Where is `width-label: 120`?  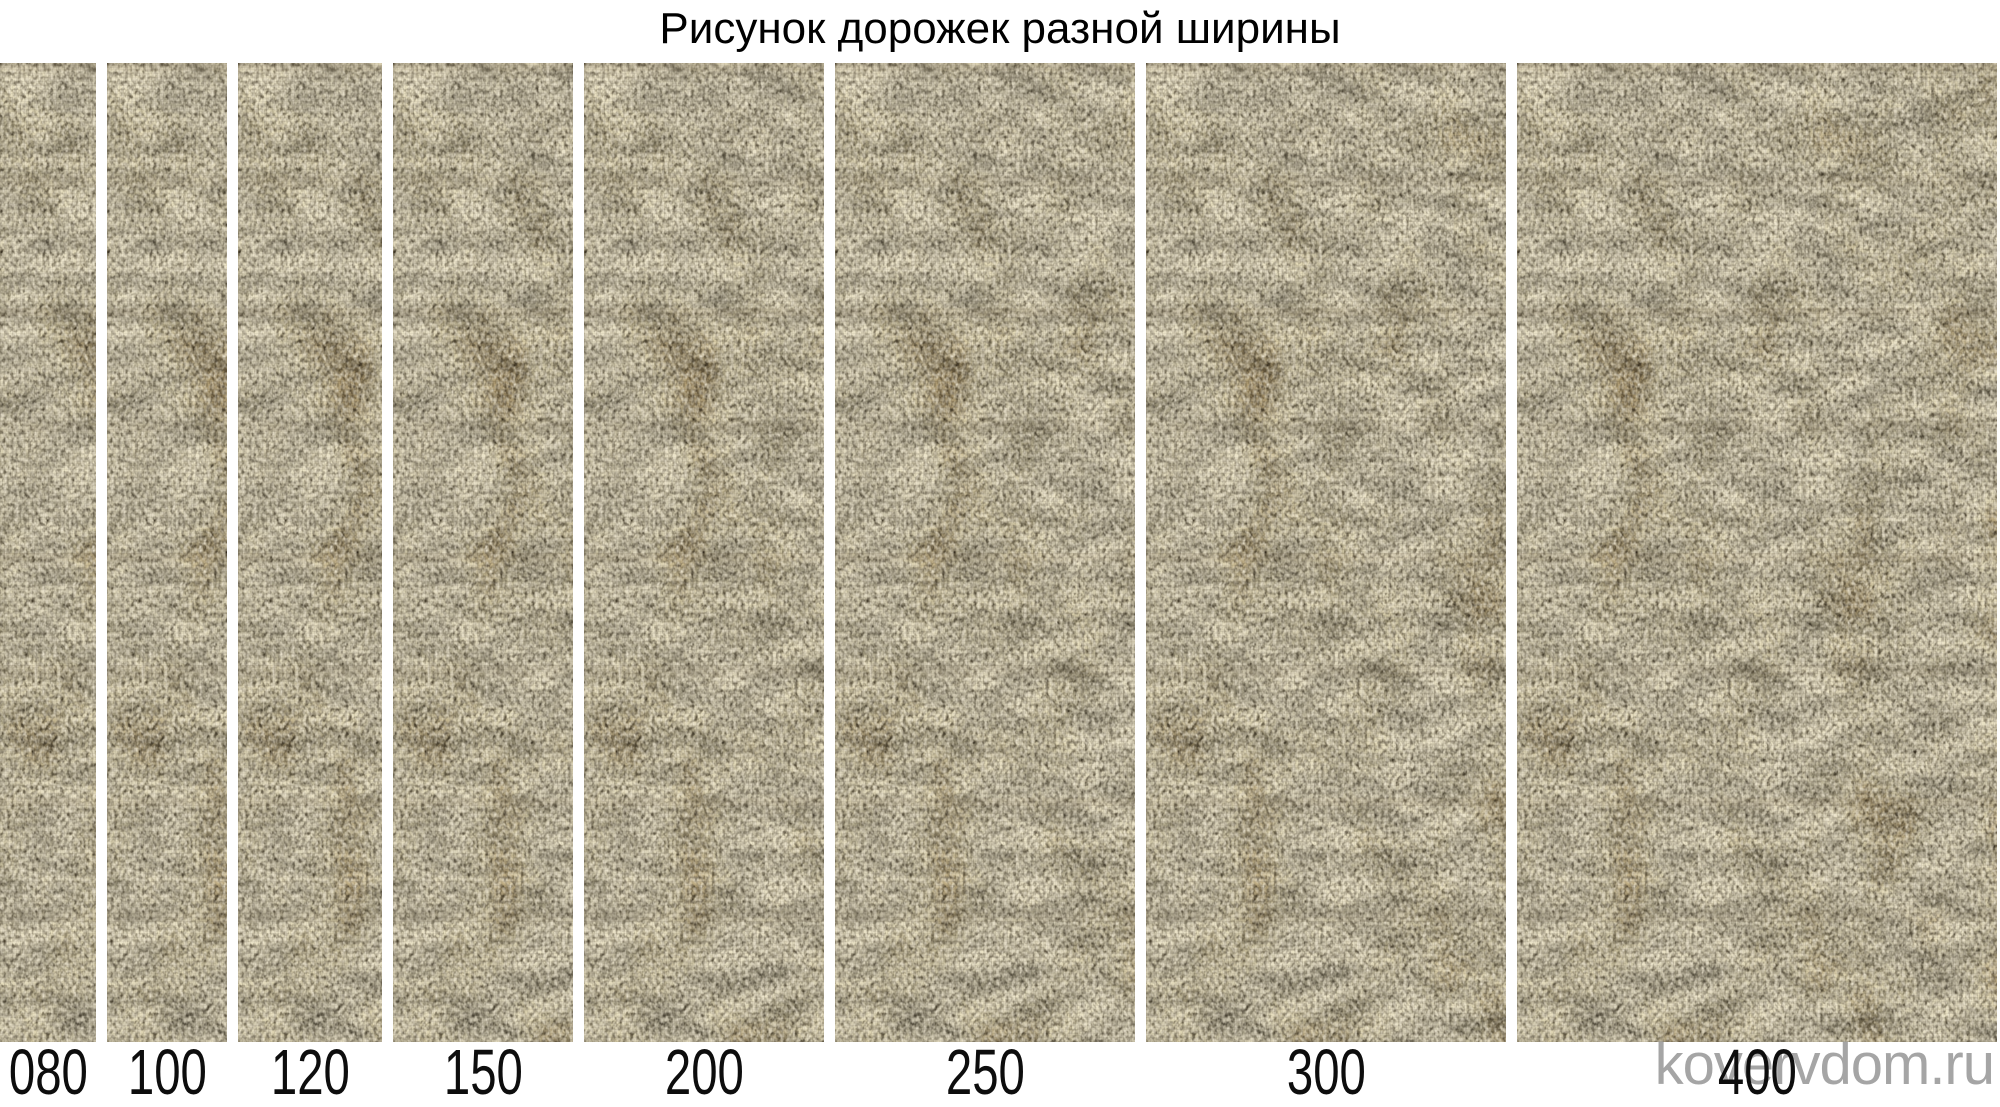 width-label: 120 is located at coordinates (310, 1071).